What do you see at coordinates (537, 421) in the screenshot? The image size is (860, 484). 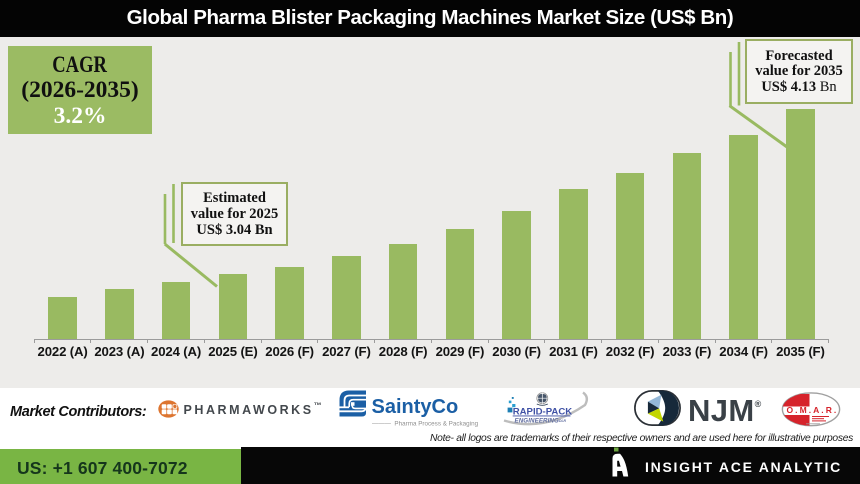 I see `svg-text: ENGINEERING` at bounding box center [537, 421].